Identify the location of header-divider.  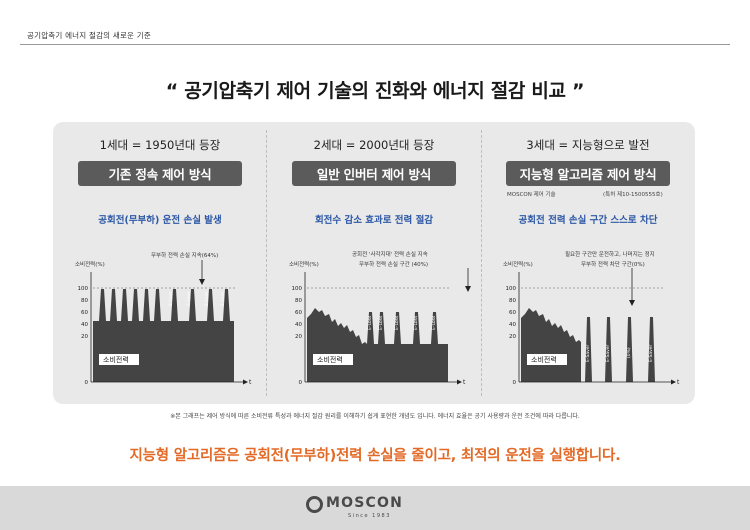
(375, 44).